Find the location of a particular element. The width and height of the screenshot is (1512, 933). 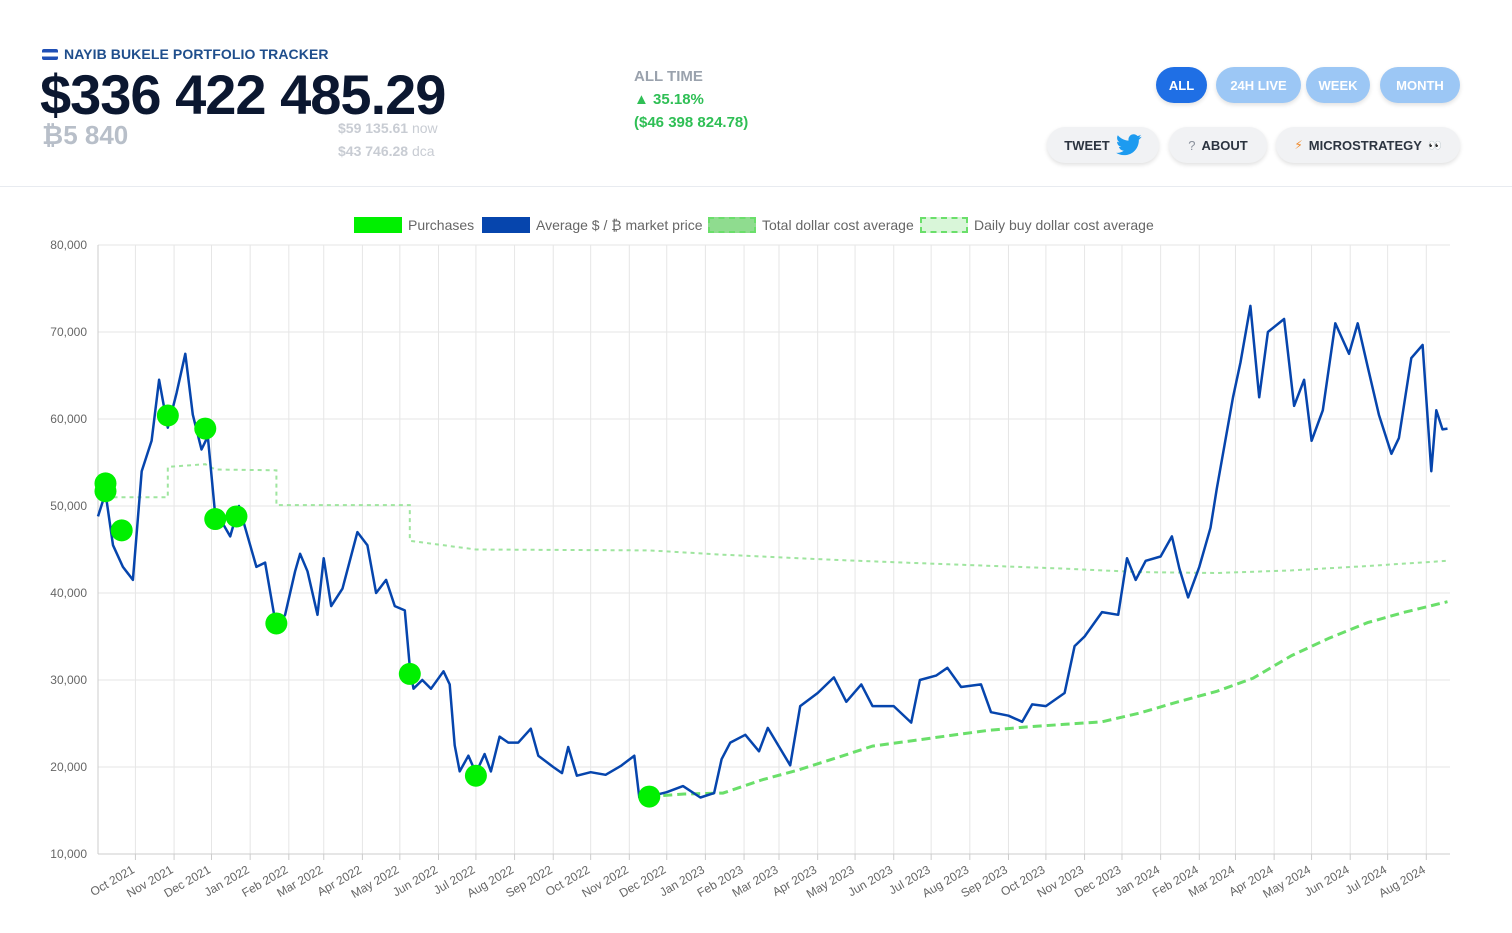

range-all-button: ALL is located at coordinates (1181, 85).